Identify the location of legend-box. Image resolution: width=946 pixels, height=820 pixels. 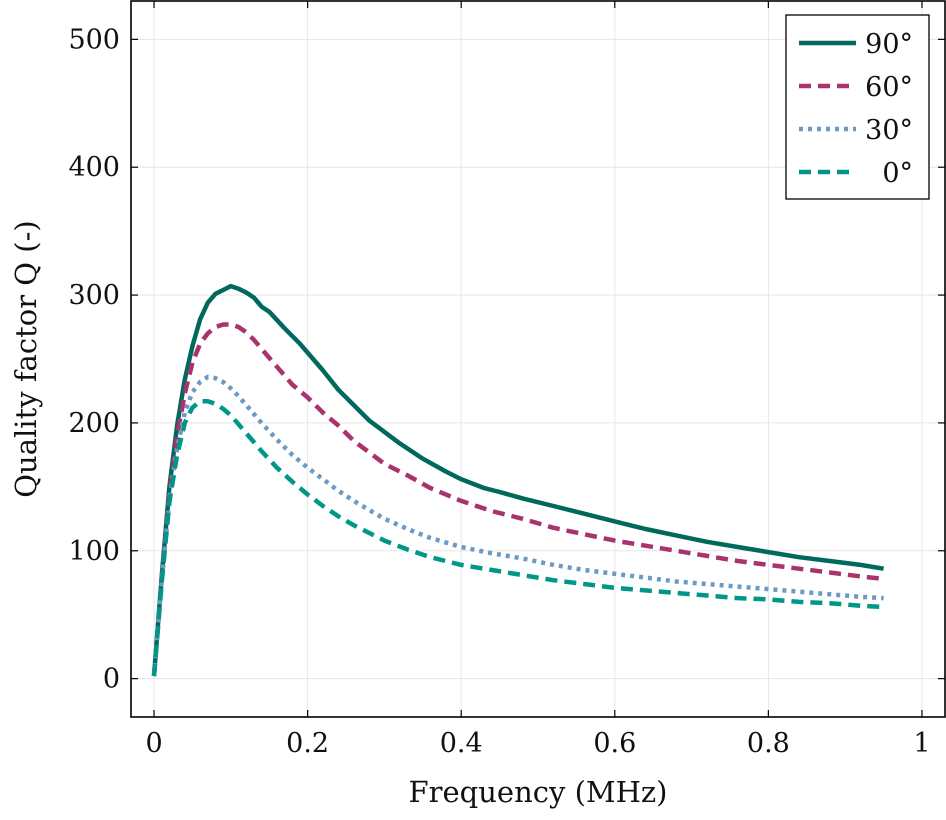
(857, 107).